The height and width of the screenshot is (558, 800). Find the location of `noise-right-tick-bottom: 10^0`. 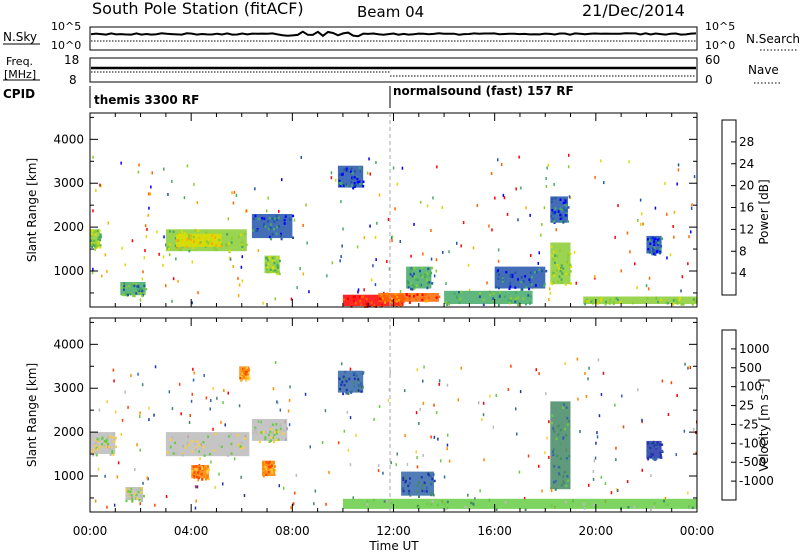

noise-right-tick-bottom: 10^0 is located at coordinates (720, 45).